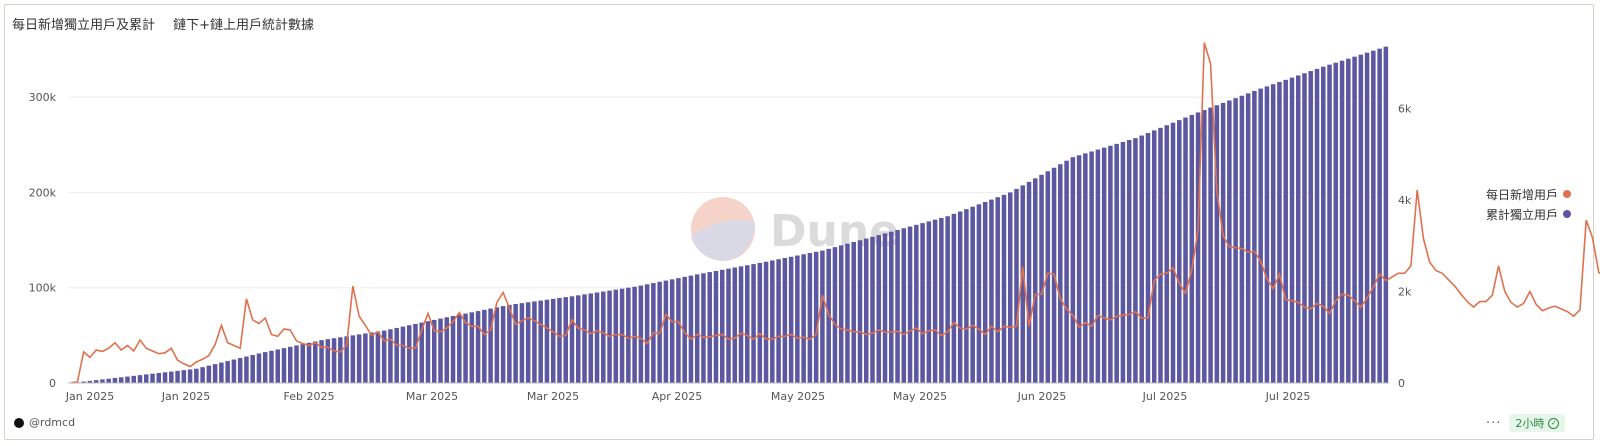 The height and width of the screenshot is (446, 1600). Describe the element at coordinates (1405, 246) in the screenshot. I see `right-axis: 0 2k 4k 6k` at that location.